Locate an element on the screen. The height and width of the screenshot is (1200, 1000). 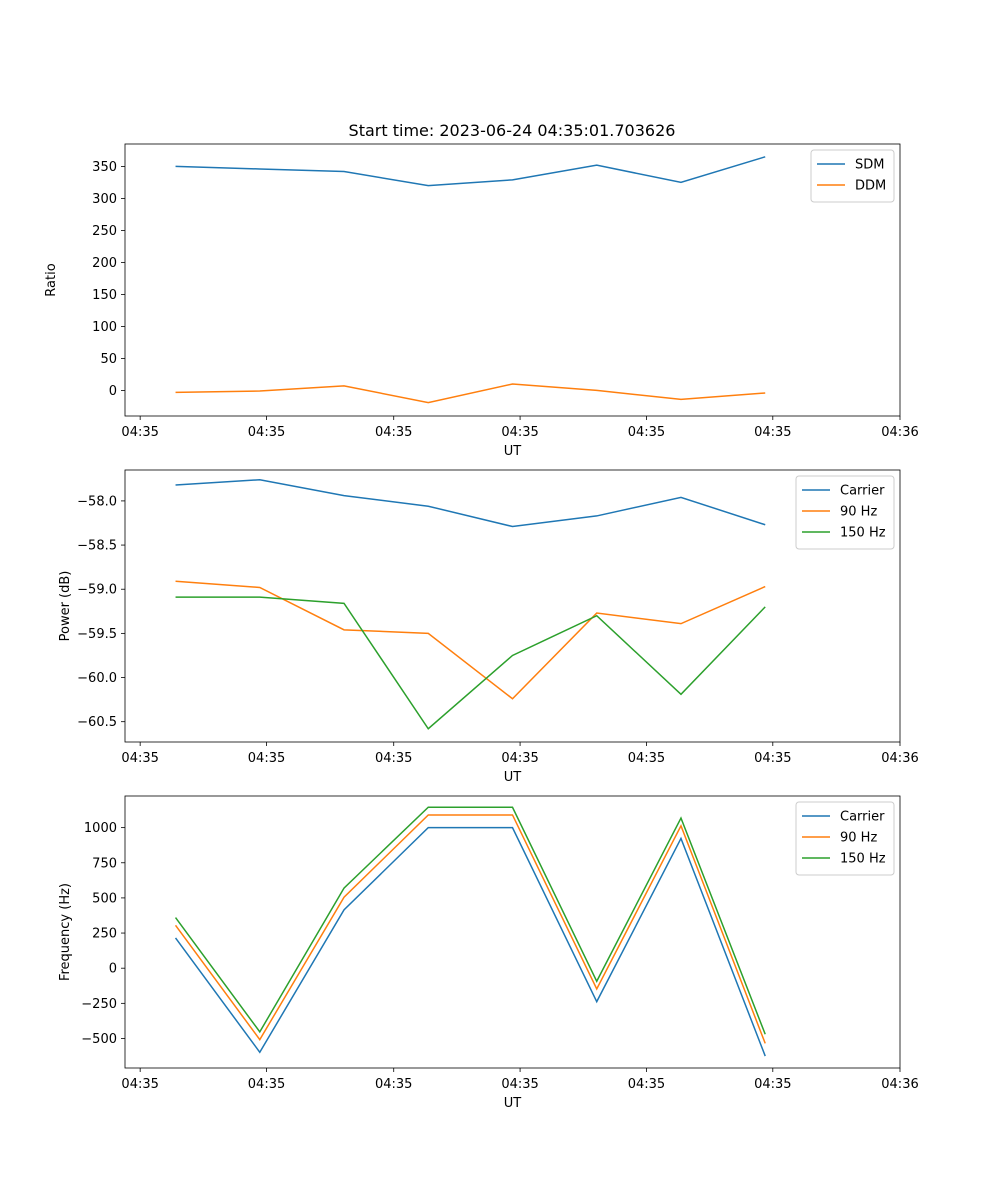
y-tick-label: −59.5 is located at coordinates (97, 634).